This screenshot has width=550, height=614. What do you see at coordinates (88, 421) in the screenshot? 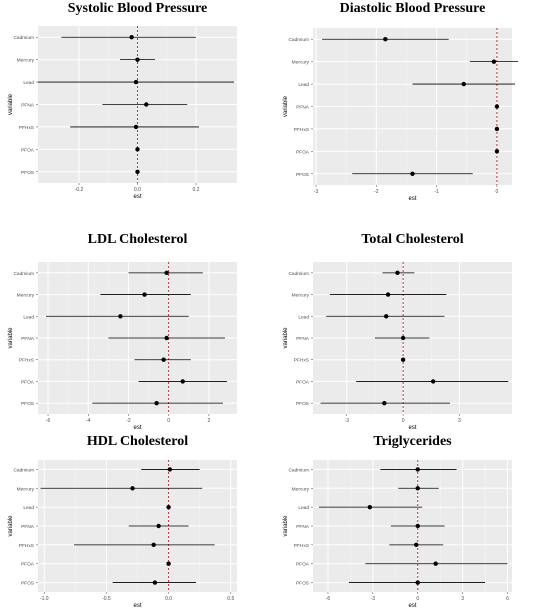
I see `x-tick-label: -4` at bounding box center [88, 421].